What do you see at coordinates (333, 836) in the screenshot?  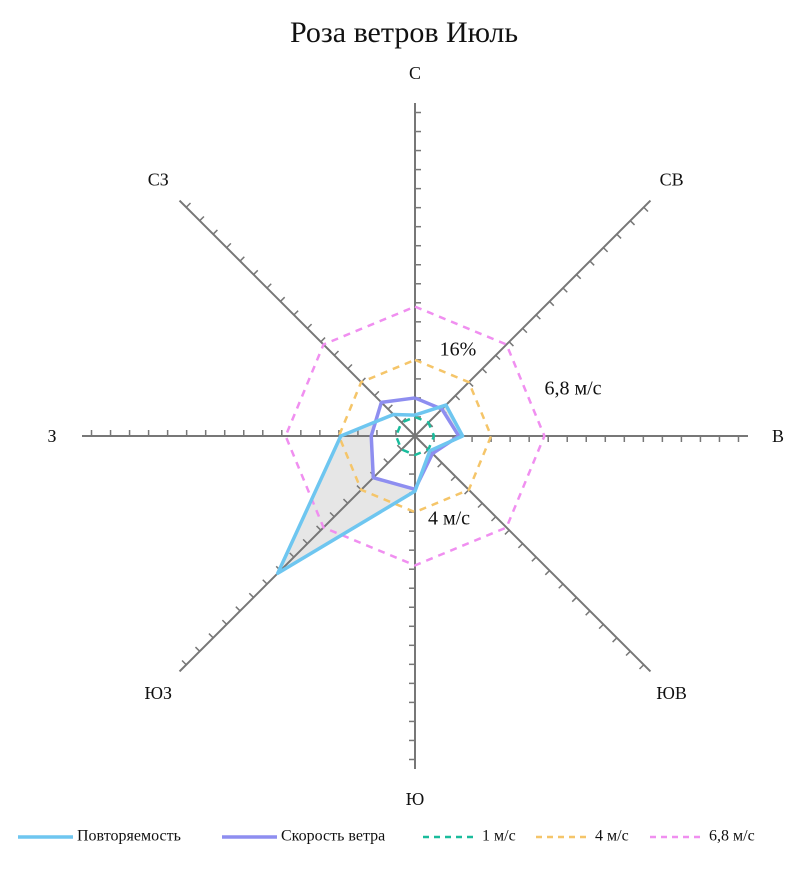 I see `legend-label: Скорость ветра` at bounding box center [333, 836].